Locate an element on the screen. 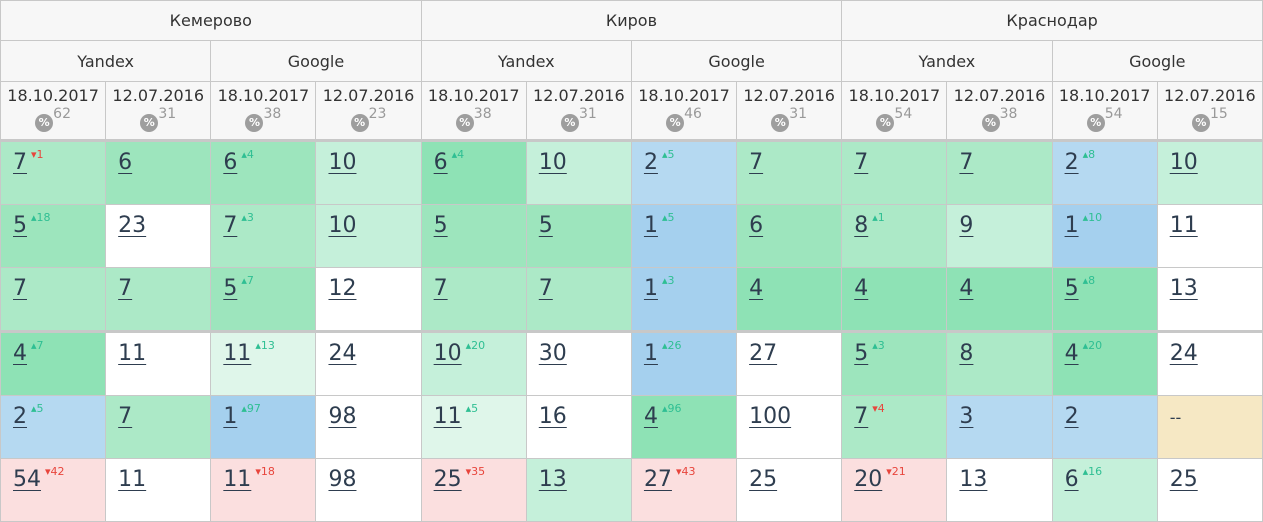 This screenshot has width=1263, height=522. position-cell: 7 is located at coordinates (158, 427).